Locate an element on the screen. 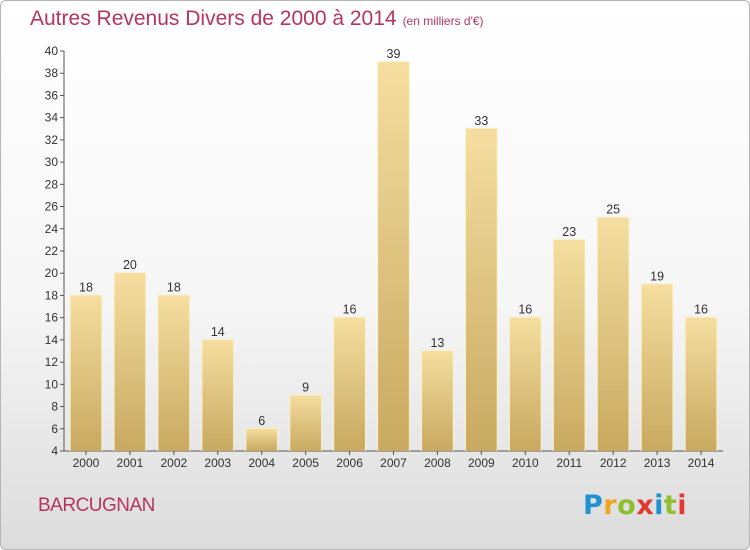 This screenshot has width=750, height=550. x-tick-label-2006: 2006 is located at coordinates (349, 463).